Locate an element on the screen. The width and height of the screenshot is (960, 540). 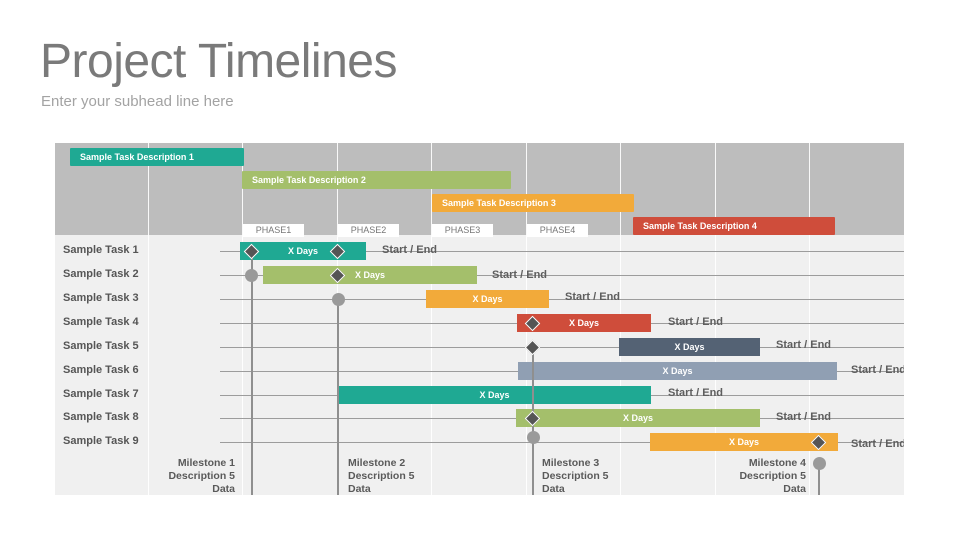
task-bar-7: X Days is located at coordinates (494, 395).